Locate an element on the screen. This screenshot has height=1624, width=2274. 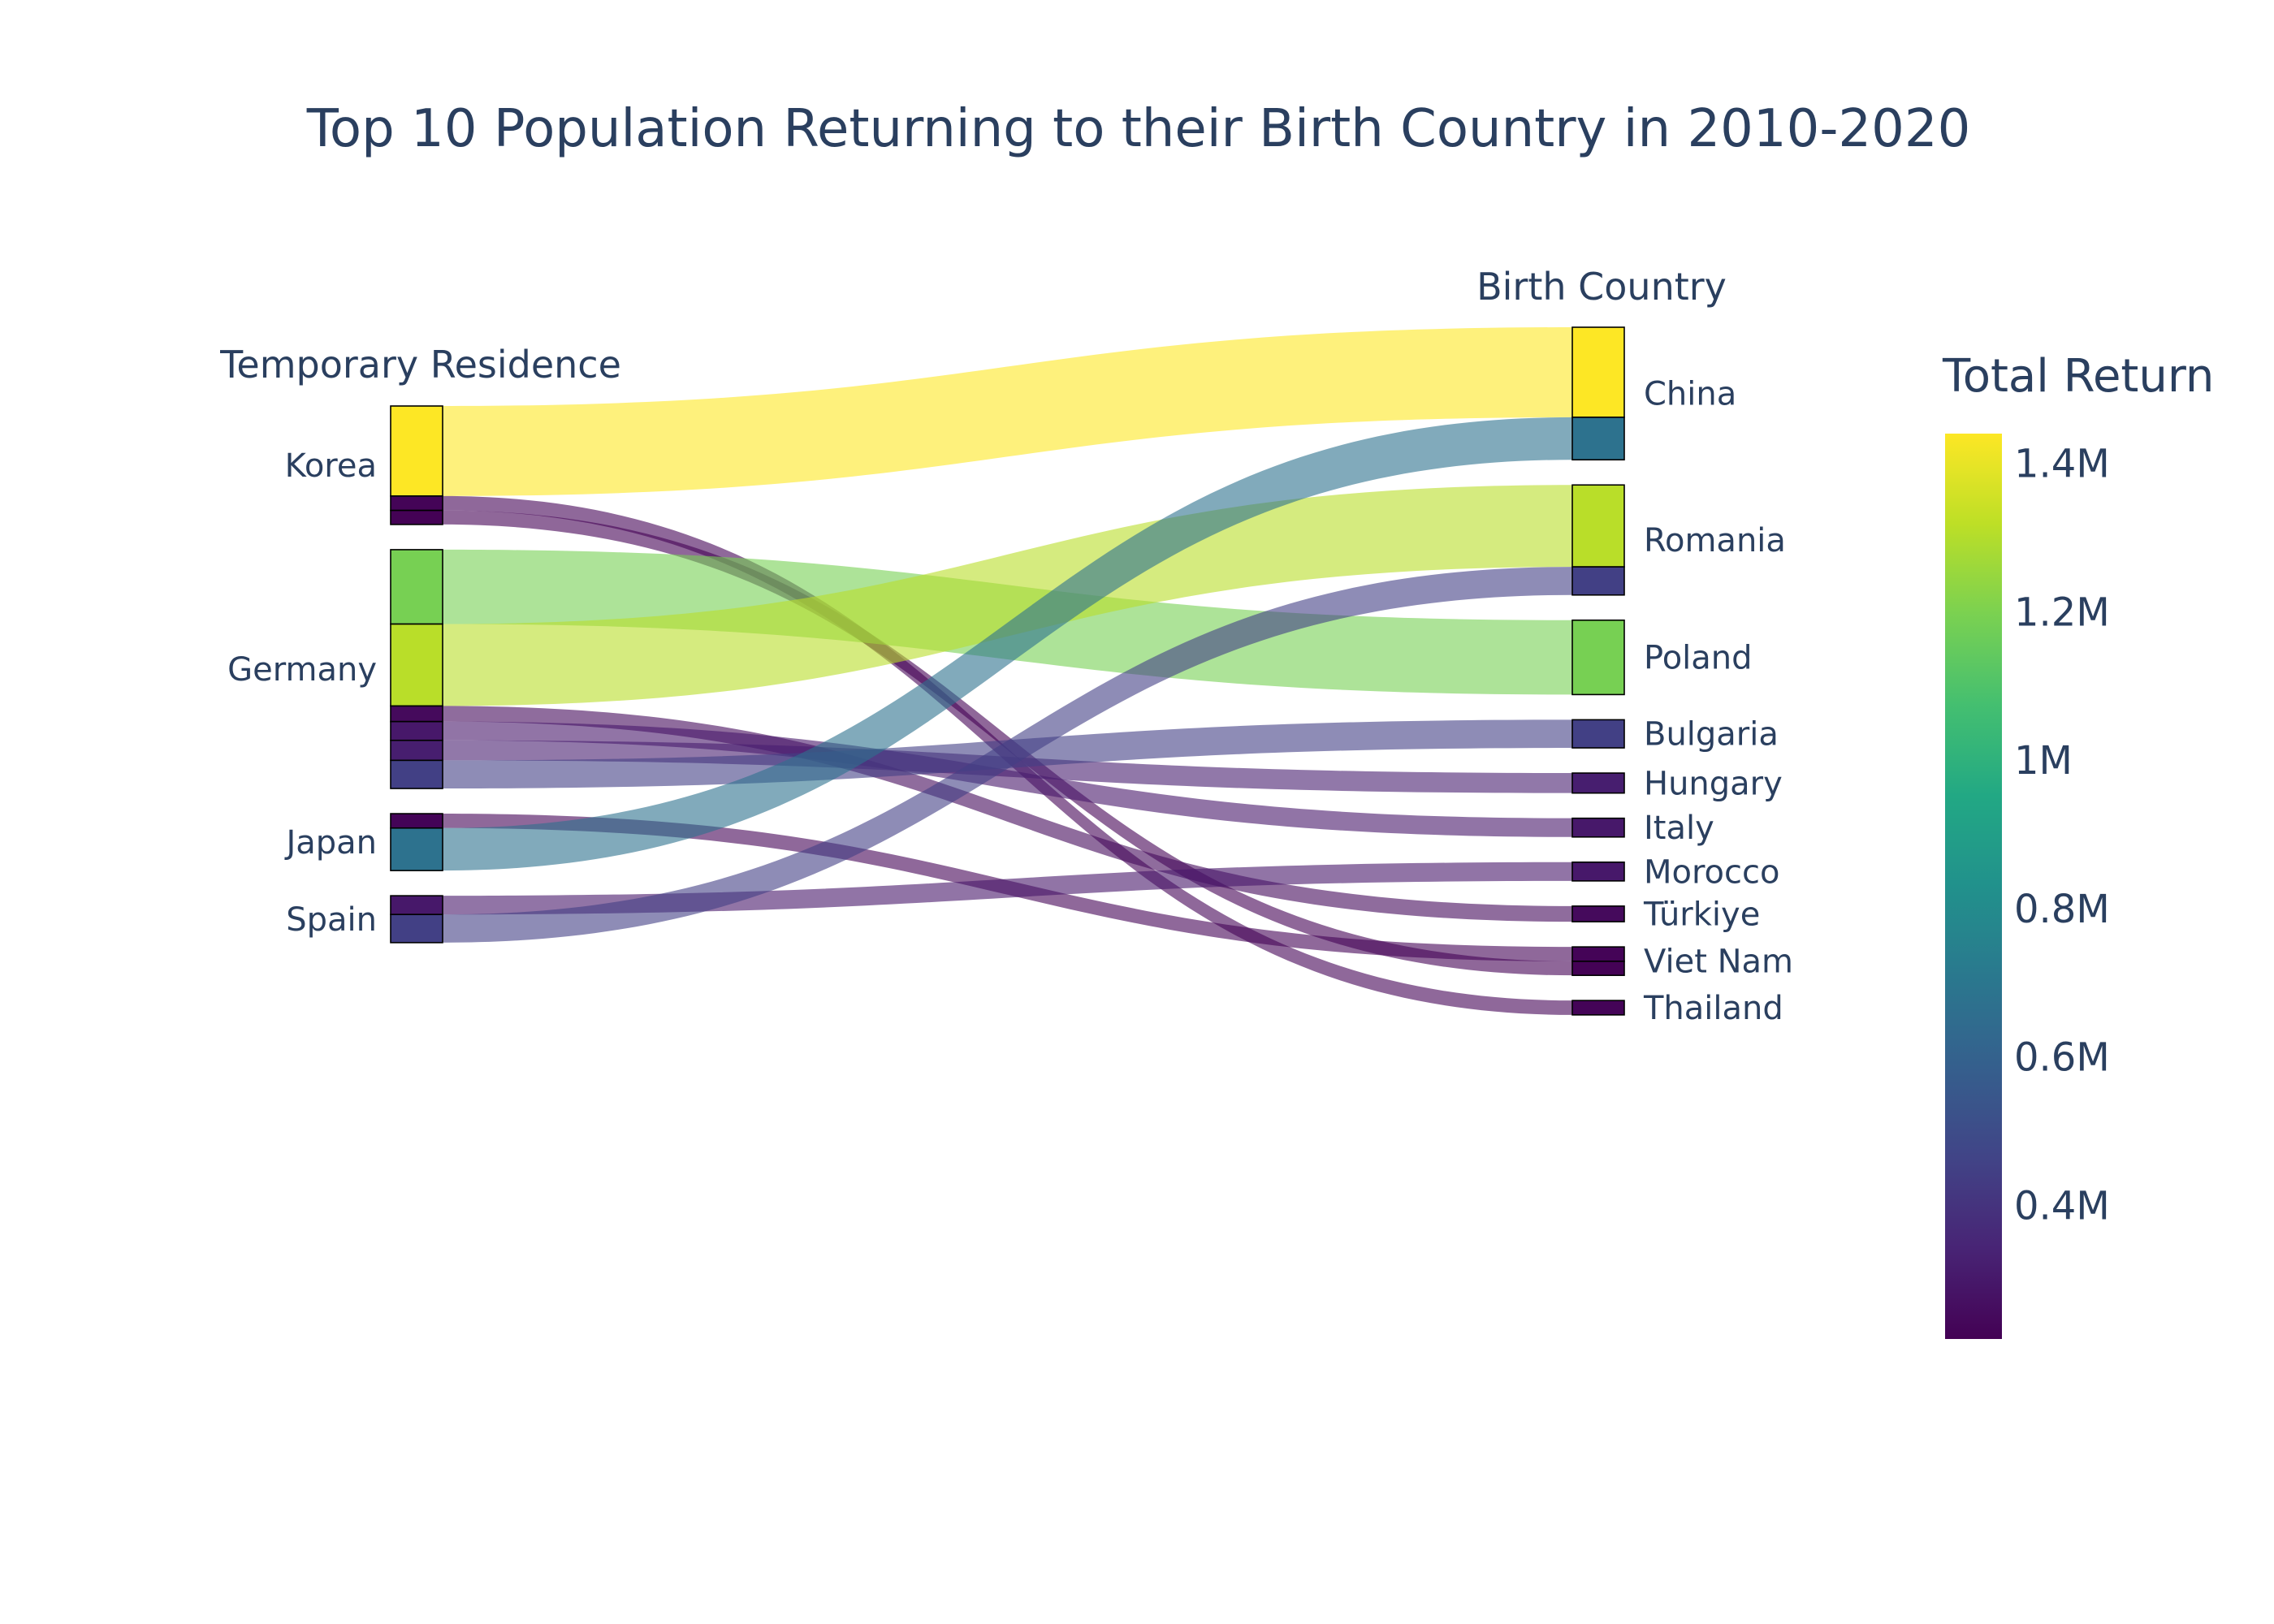
node-segment-hungary-from-germany is located at coordinates (1598, 783).